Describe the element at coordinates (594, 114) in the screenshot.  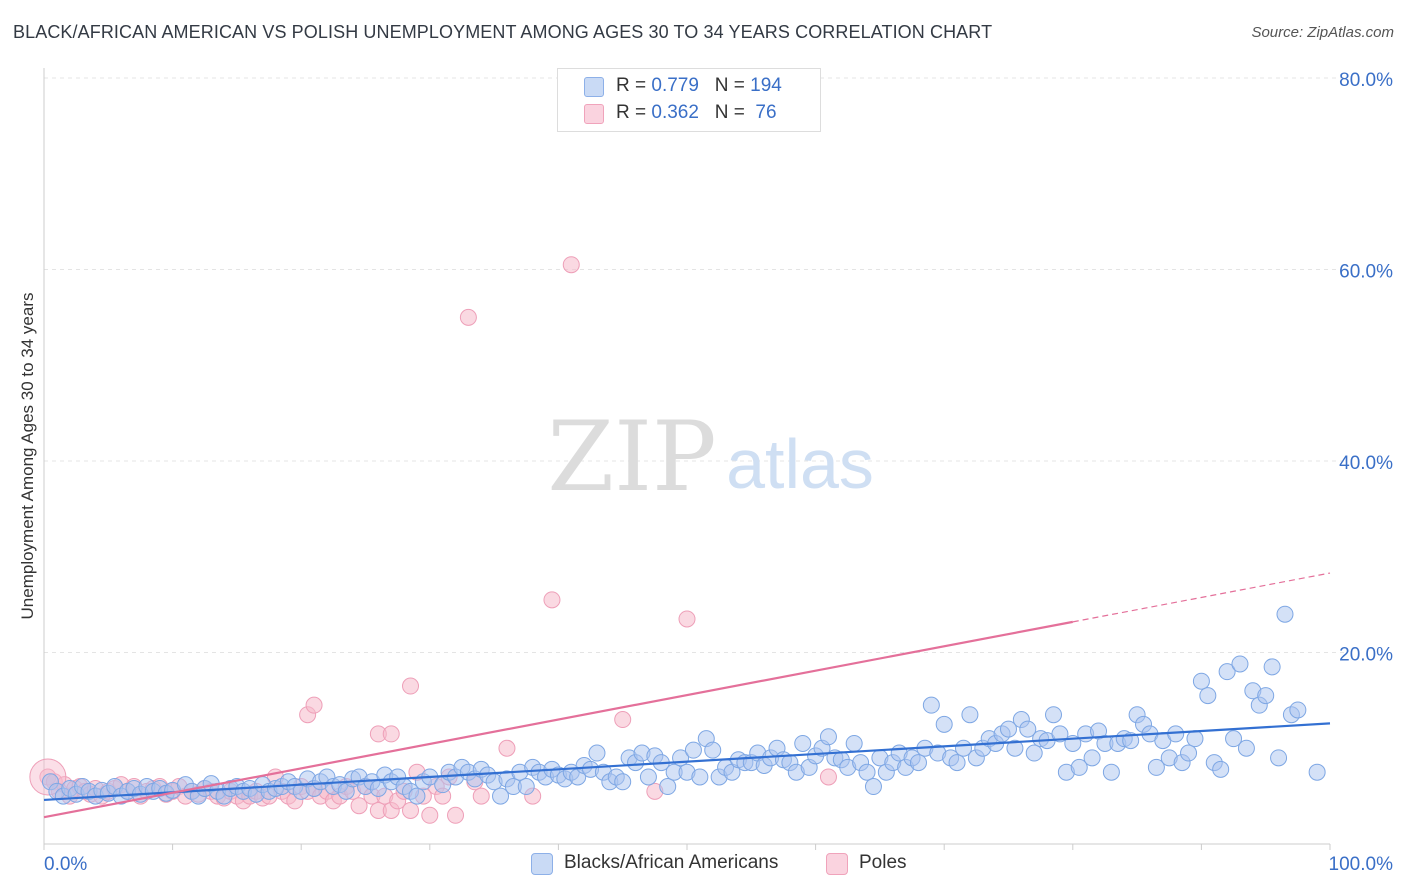
I see `legend-swatch-poles` at that location.